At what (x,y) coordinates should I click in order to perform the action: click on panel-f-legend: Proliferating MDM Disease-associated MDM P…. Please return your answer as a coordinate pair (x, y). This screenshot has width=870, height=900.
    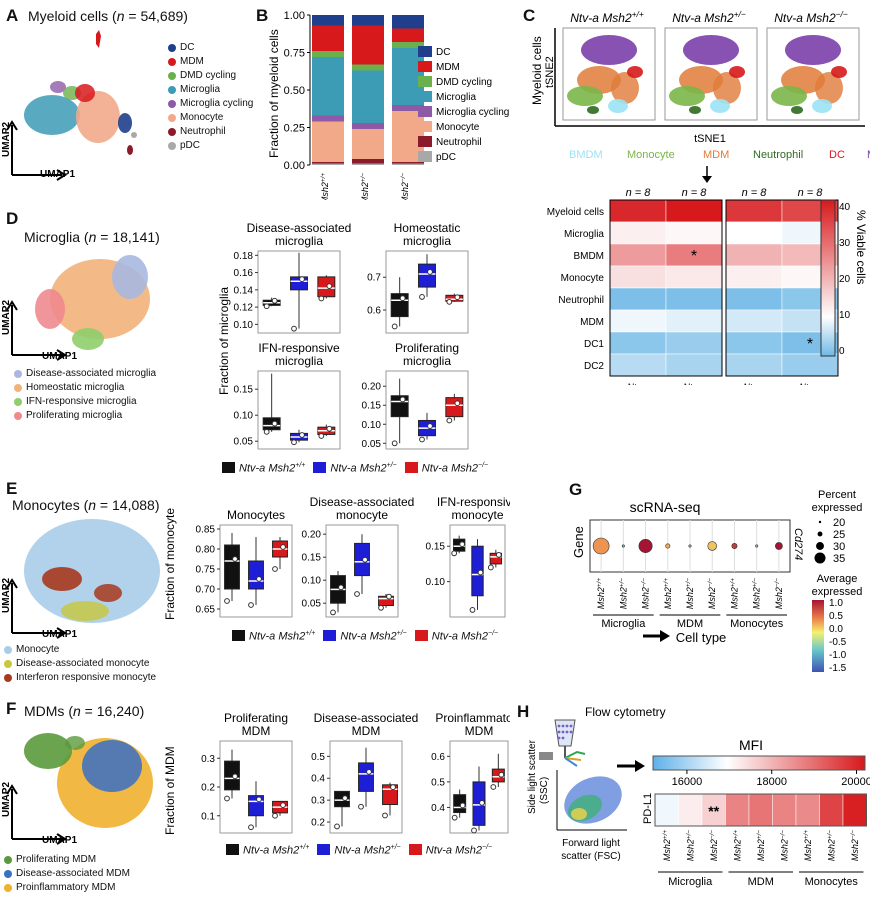
    Looking at the image, I should click on (67, 874).